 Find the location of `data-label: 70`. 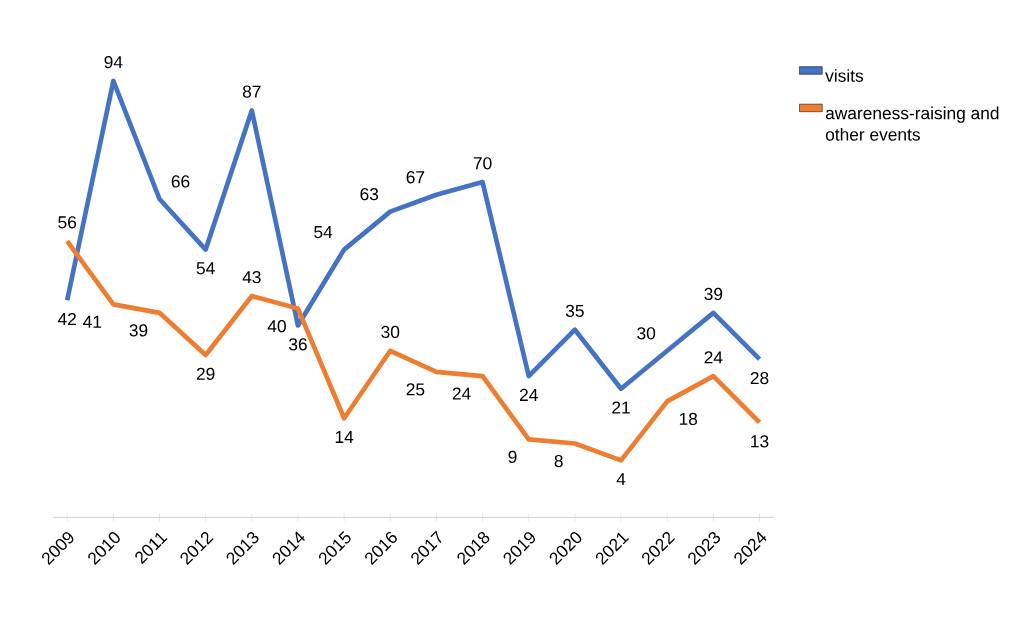

data-label: 70 is located at coordinates (482, 163).